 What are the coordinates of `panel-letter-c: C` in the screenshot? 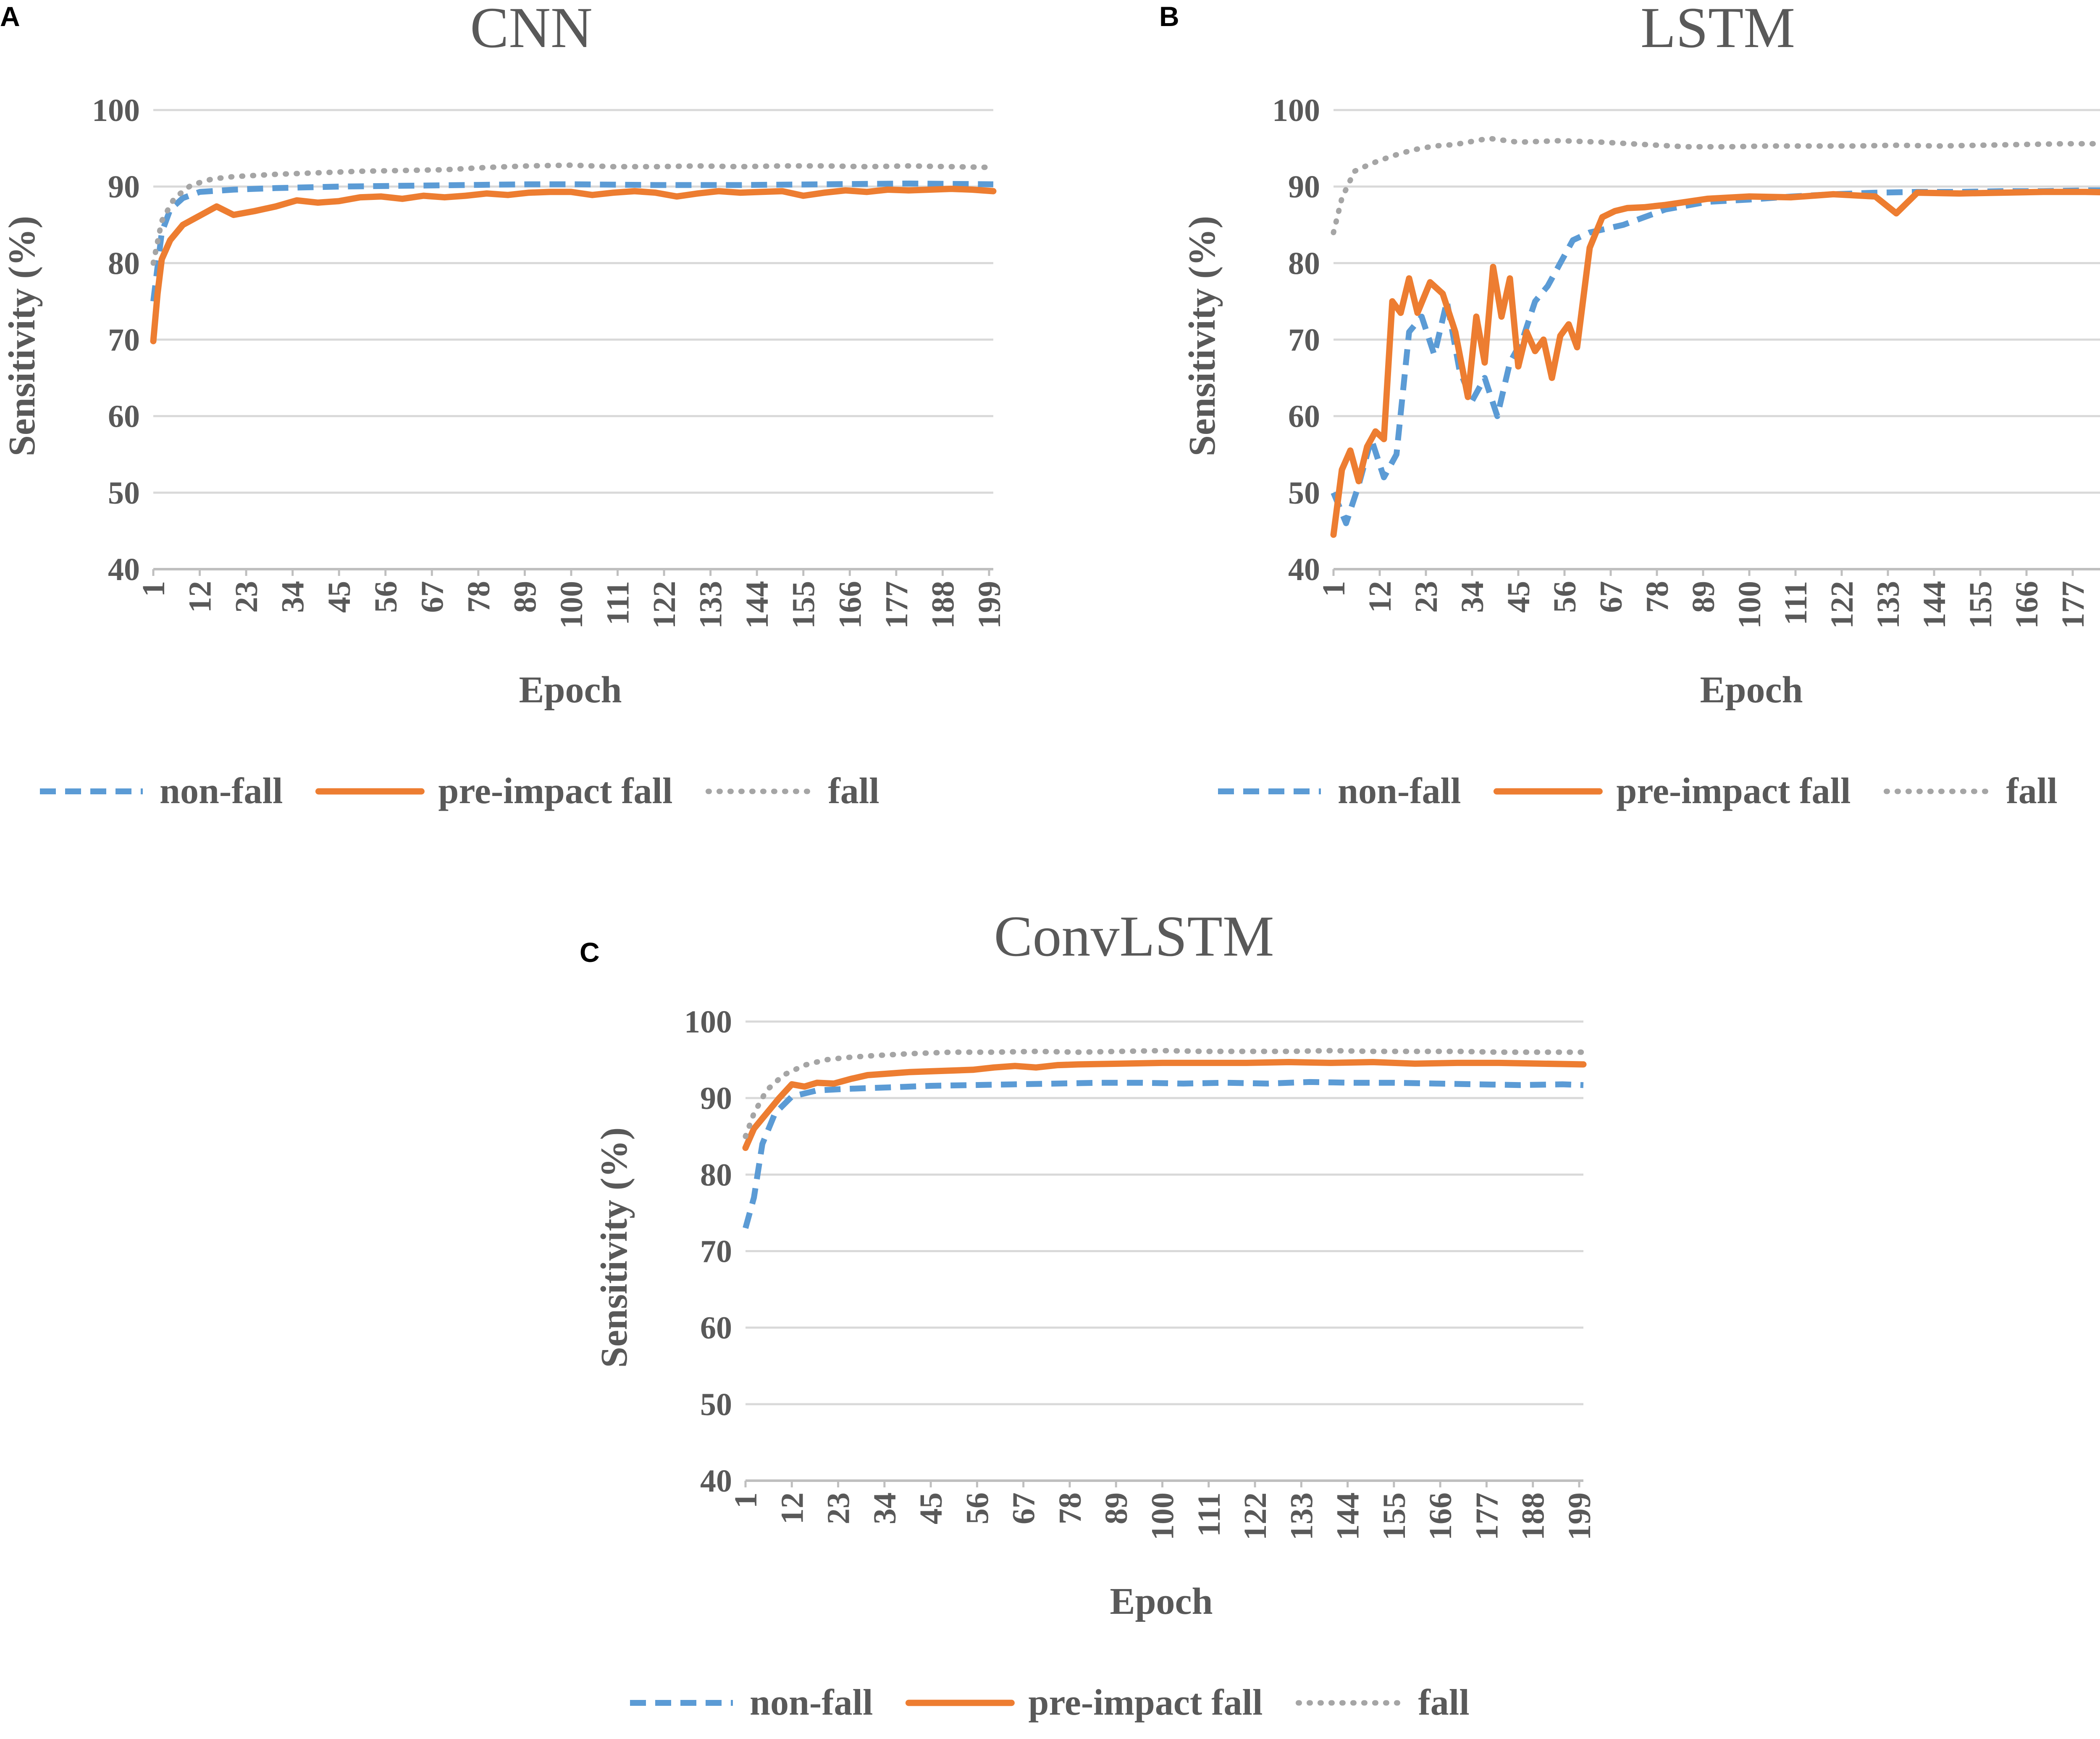 It's located at (590, 952).